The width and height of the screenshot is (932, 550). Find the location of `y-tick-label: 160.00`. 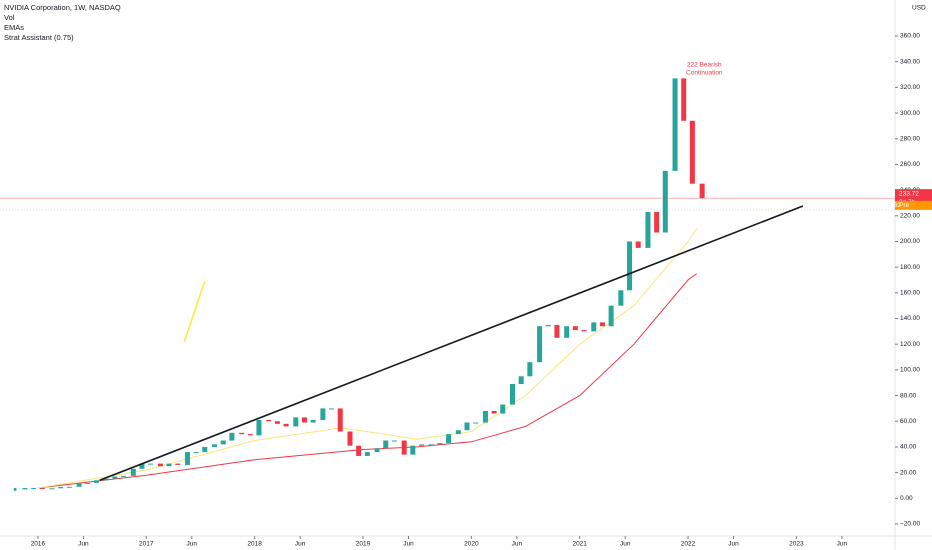

y-tick-label: 160.00 is located at coordinates (910, 293).